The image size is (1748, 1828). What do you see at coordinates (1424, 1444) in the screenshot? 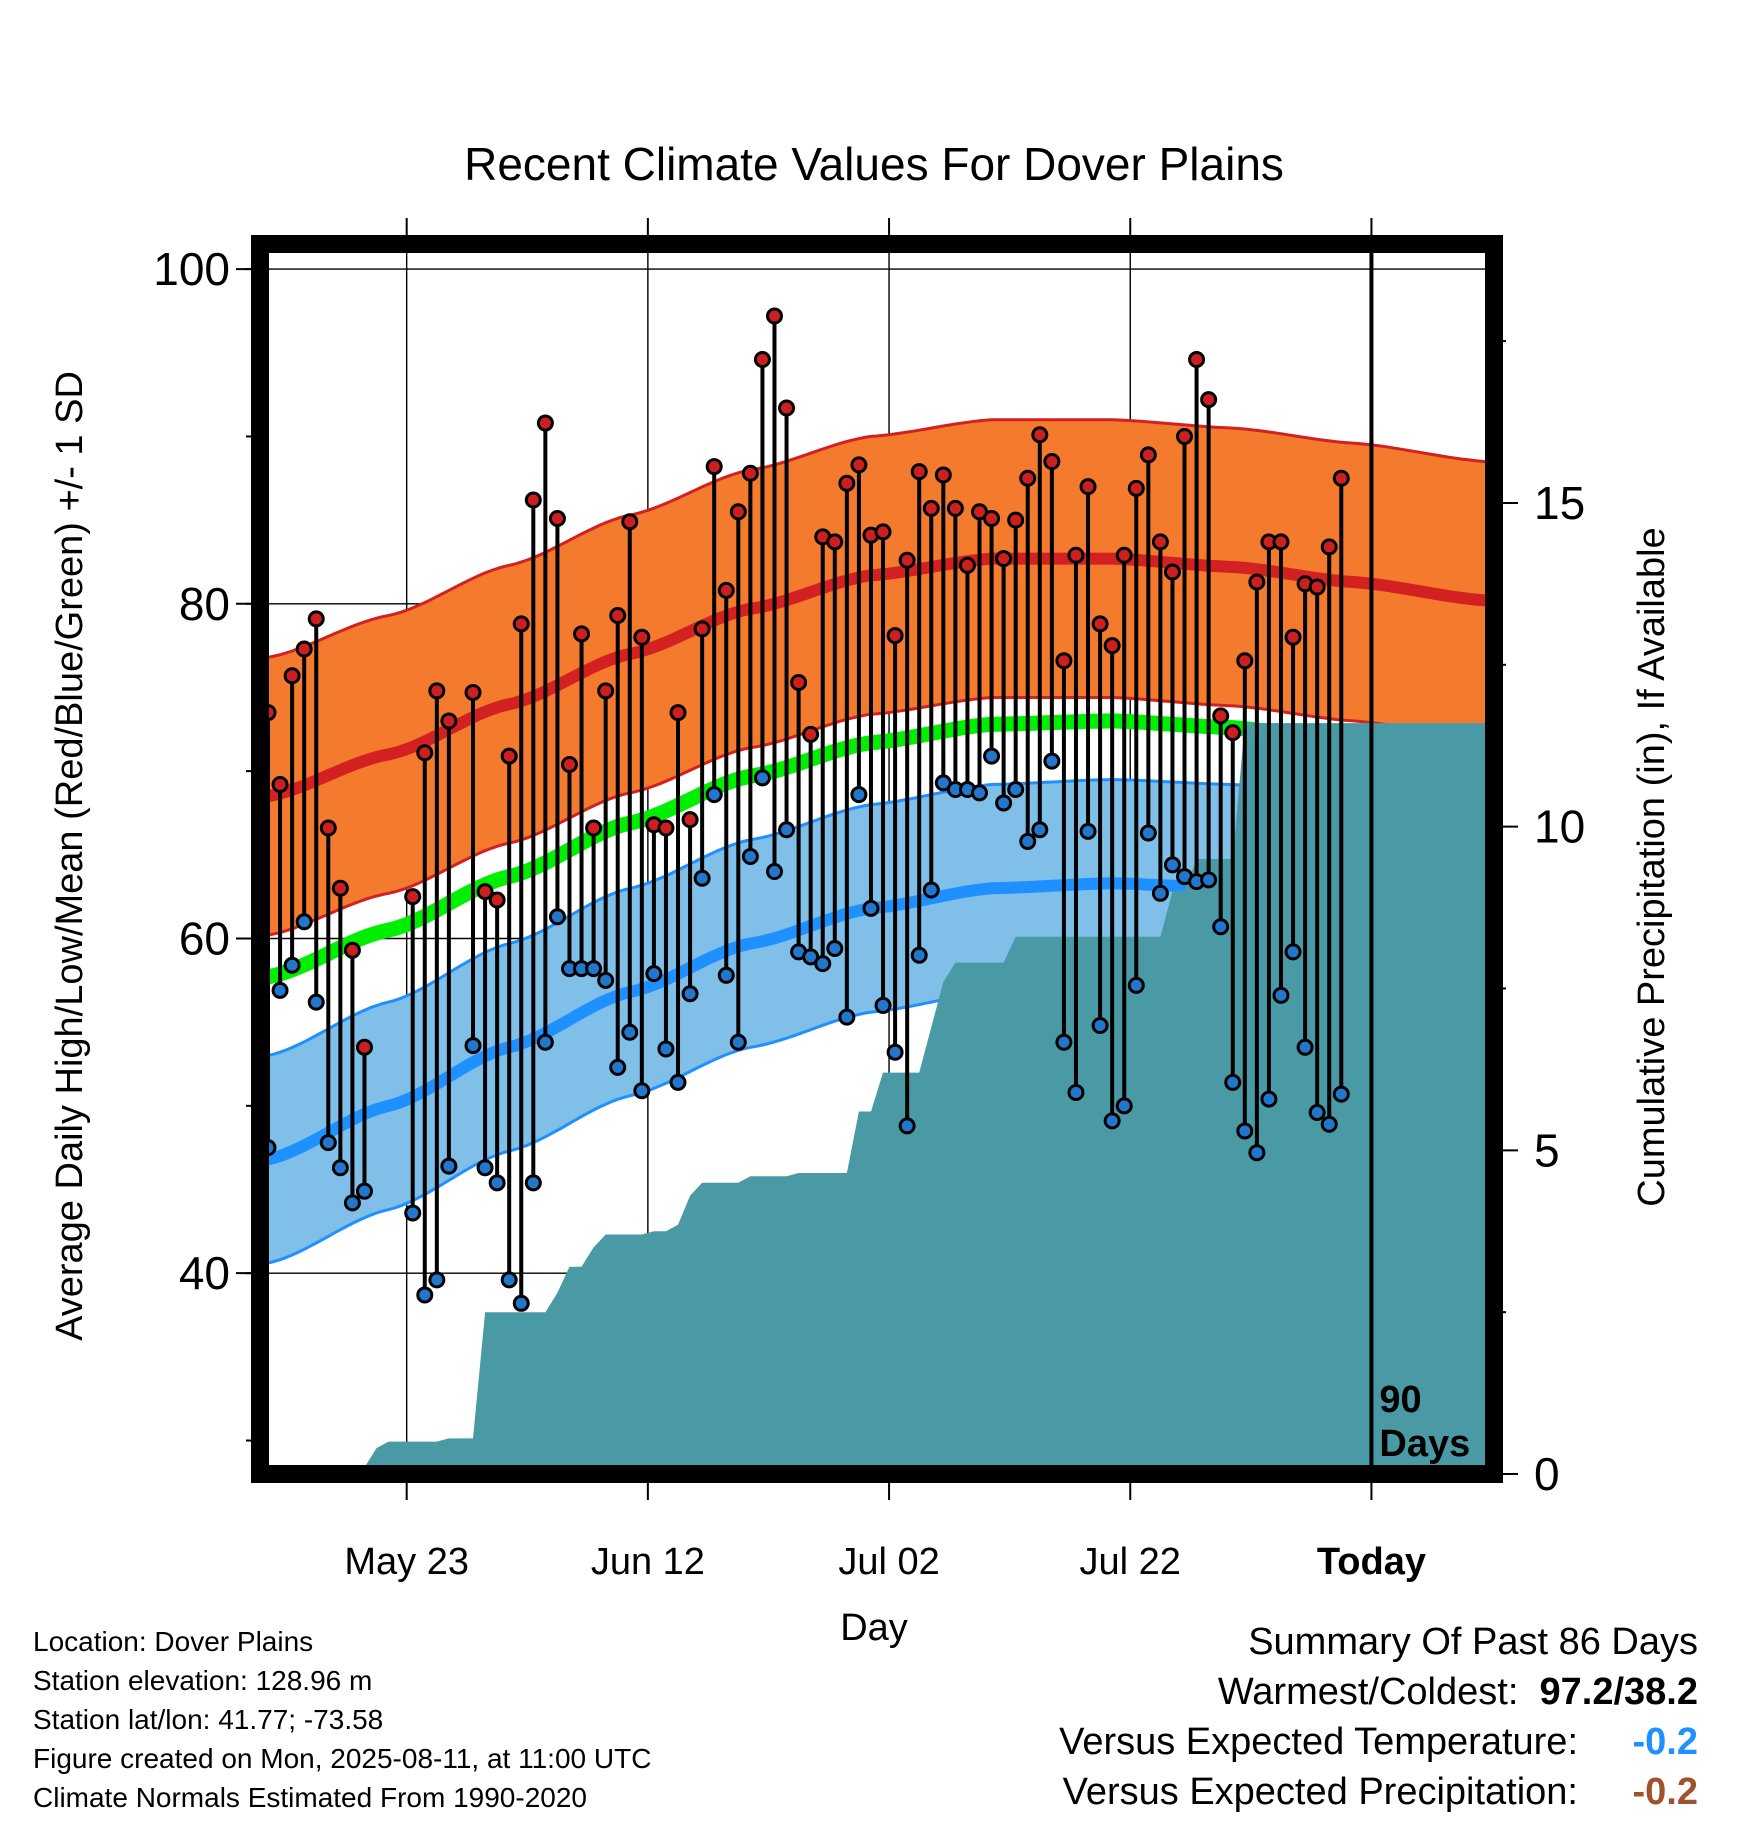
I see `days-marker-label: Days` at bounding box center [1424, 1444].